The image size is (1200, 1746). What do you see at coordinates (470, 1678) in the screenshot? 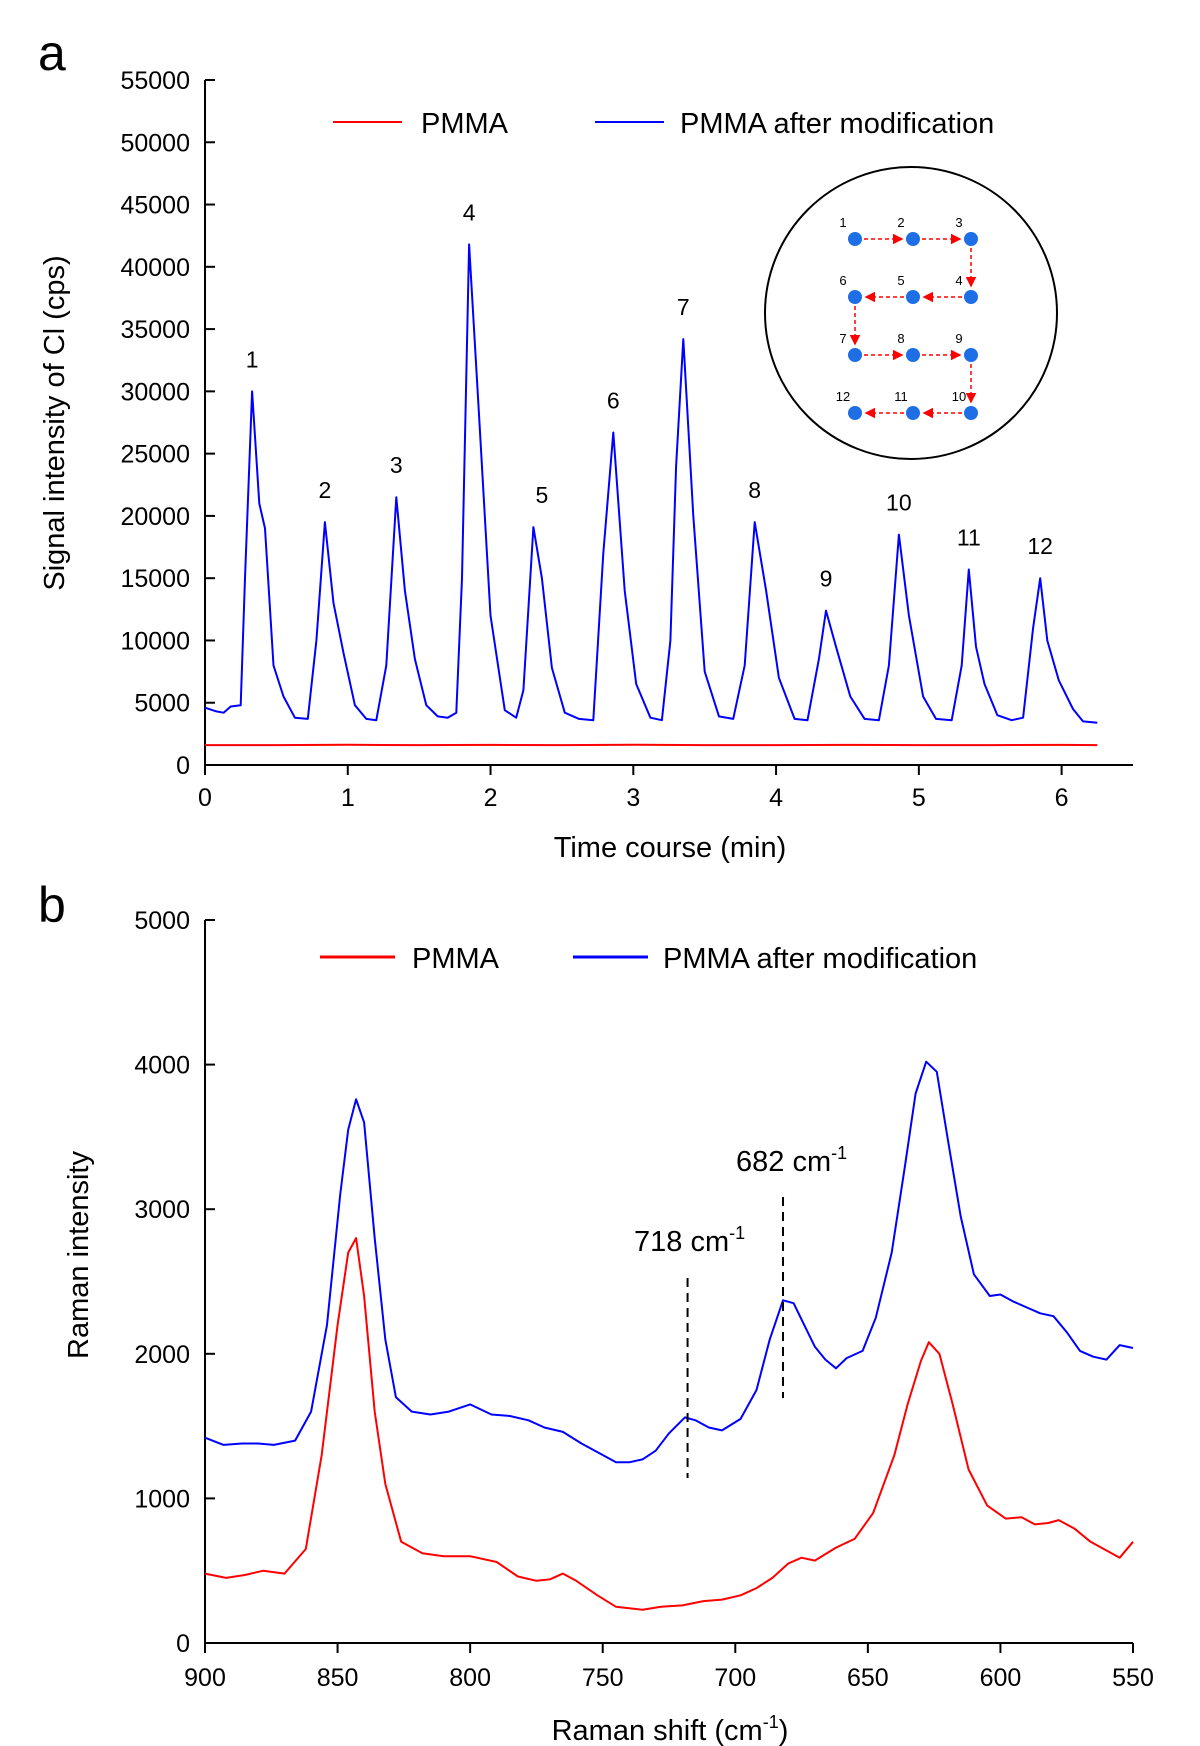
I see `x-tick-label: 800` at bounding box center [470, 1678].